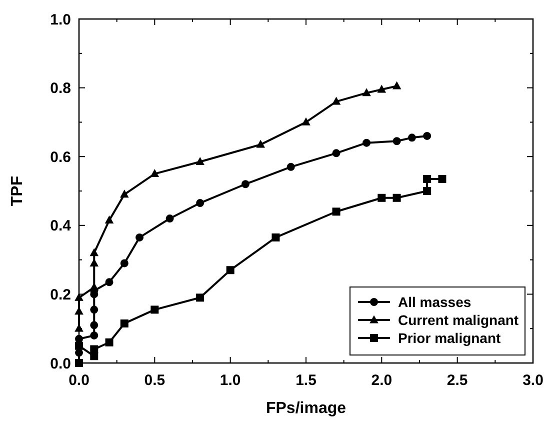 Image resolution: width=555 pixels, height=433 pixels. Describe the element at coordinates (60, 89) in the screenshot. I see `y-tick-label: 0.8` at that location.